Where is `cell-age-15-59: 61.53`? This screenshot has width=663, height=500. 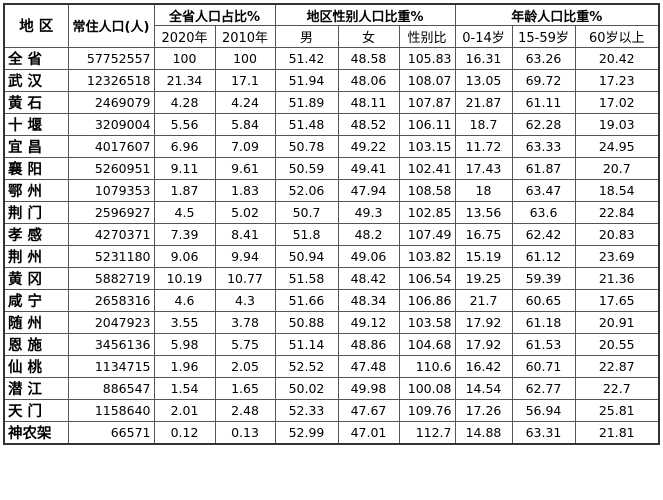
cell-age-15-59: 61.53 is located at coordinates (543, 344).